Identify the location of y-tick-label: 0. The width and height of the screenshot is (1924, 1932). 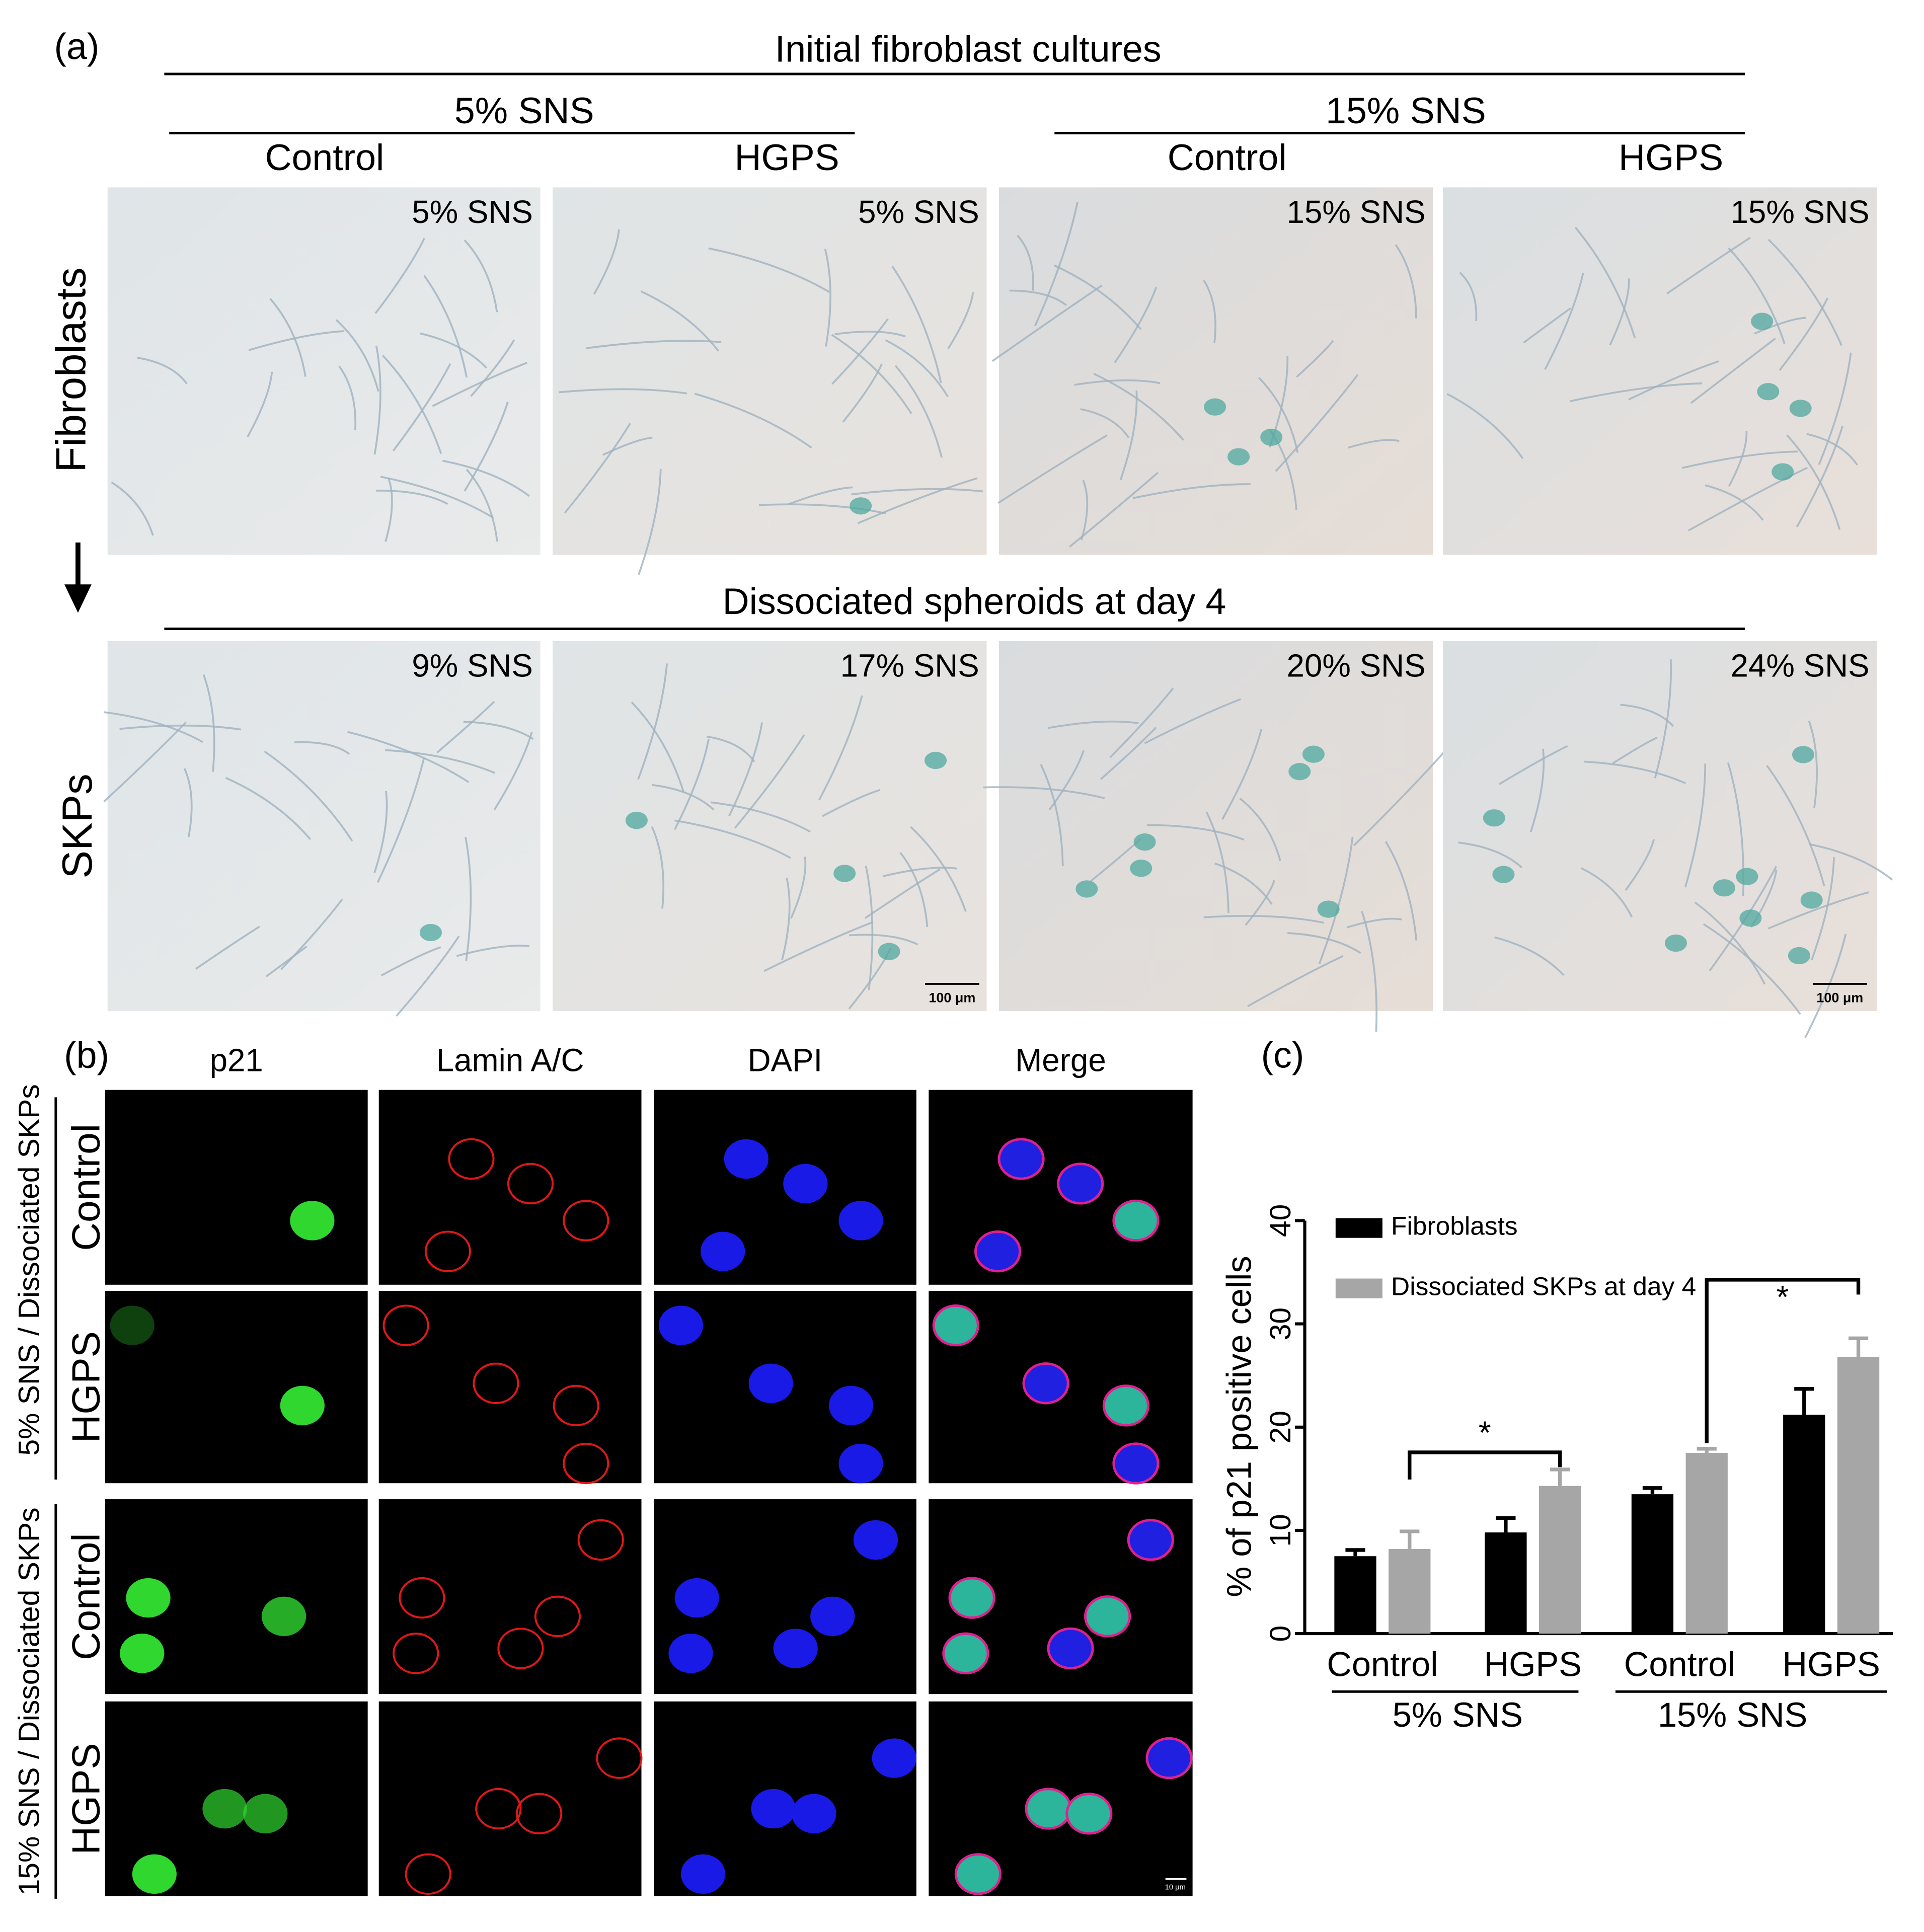
(1280, 1634).